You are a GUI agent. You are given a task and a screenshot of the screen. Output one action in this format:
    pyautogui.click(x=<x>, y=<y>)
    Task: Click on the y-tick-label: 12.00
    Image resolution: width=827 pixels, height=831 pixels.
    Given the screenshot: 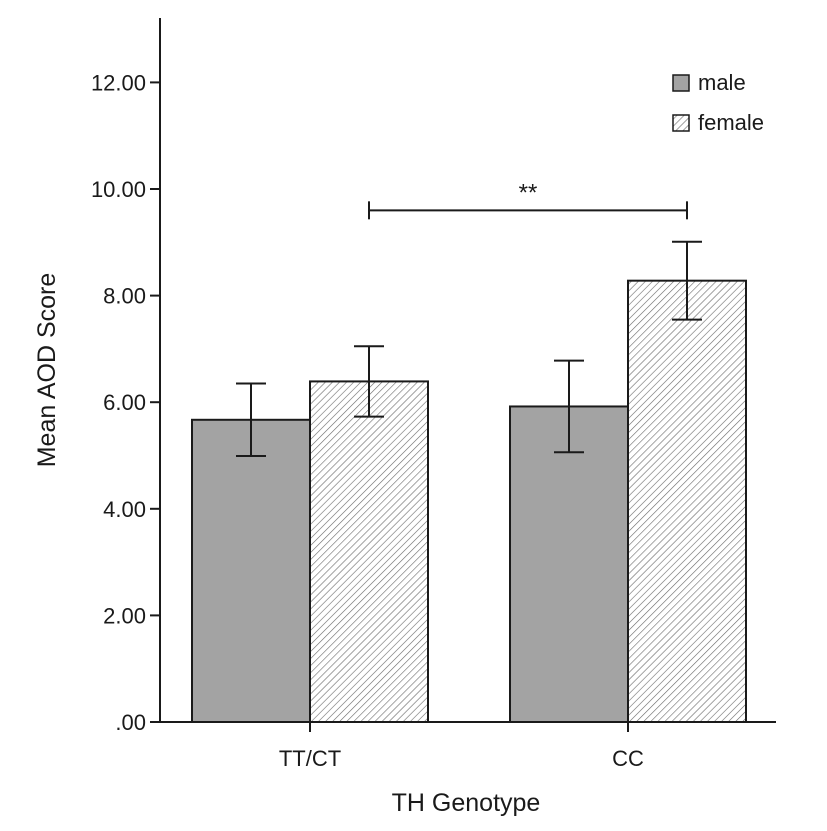 What is the action you would take?
    pyautogui.click(x=118, y=82)
    